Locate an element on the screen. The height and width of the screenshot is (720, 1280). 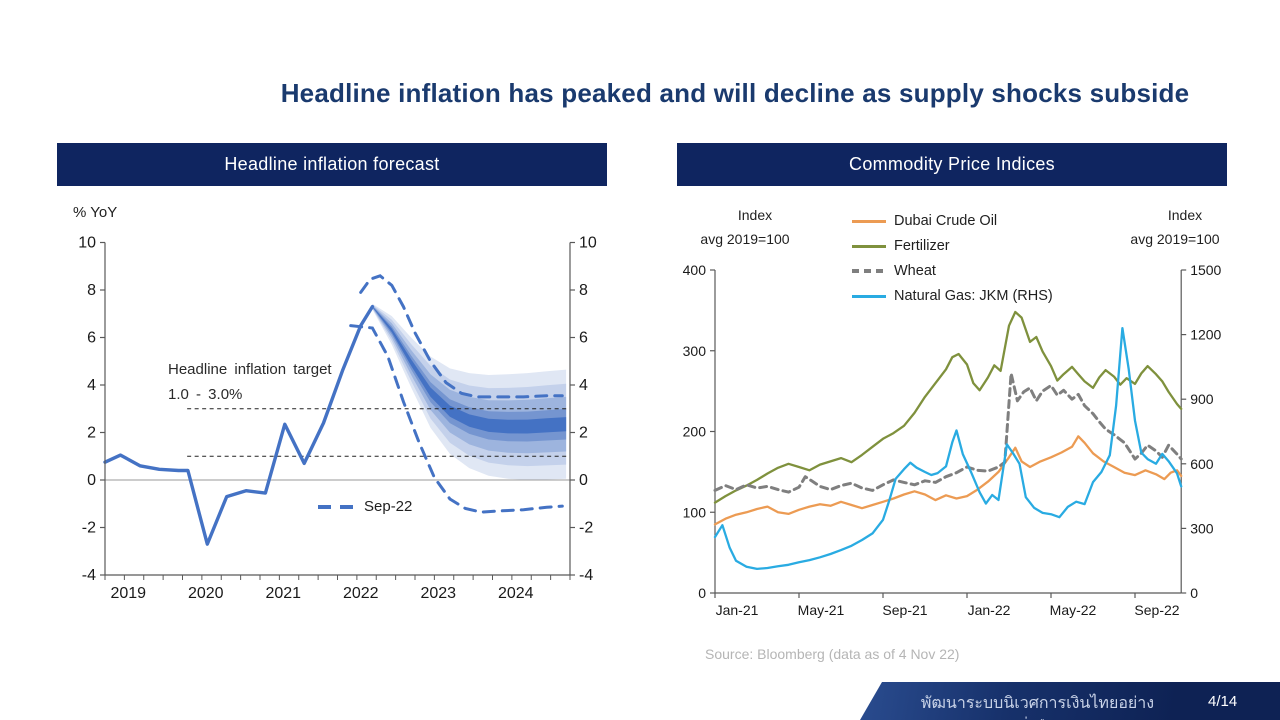
svg-text: 2024 is located at coordinates (516, 593).